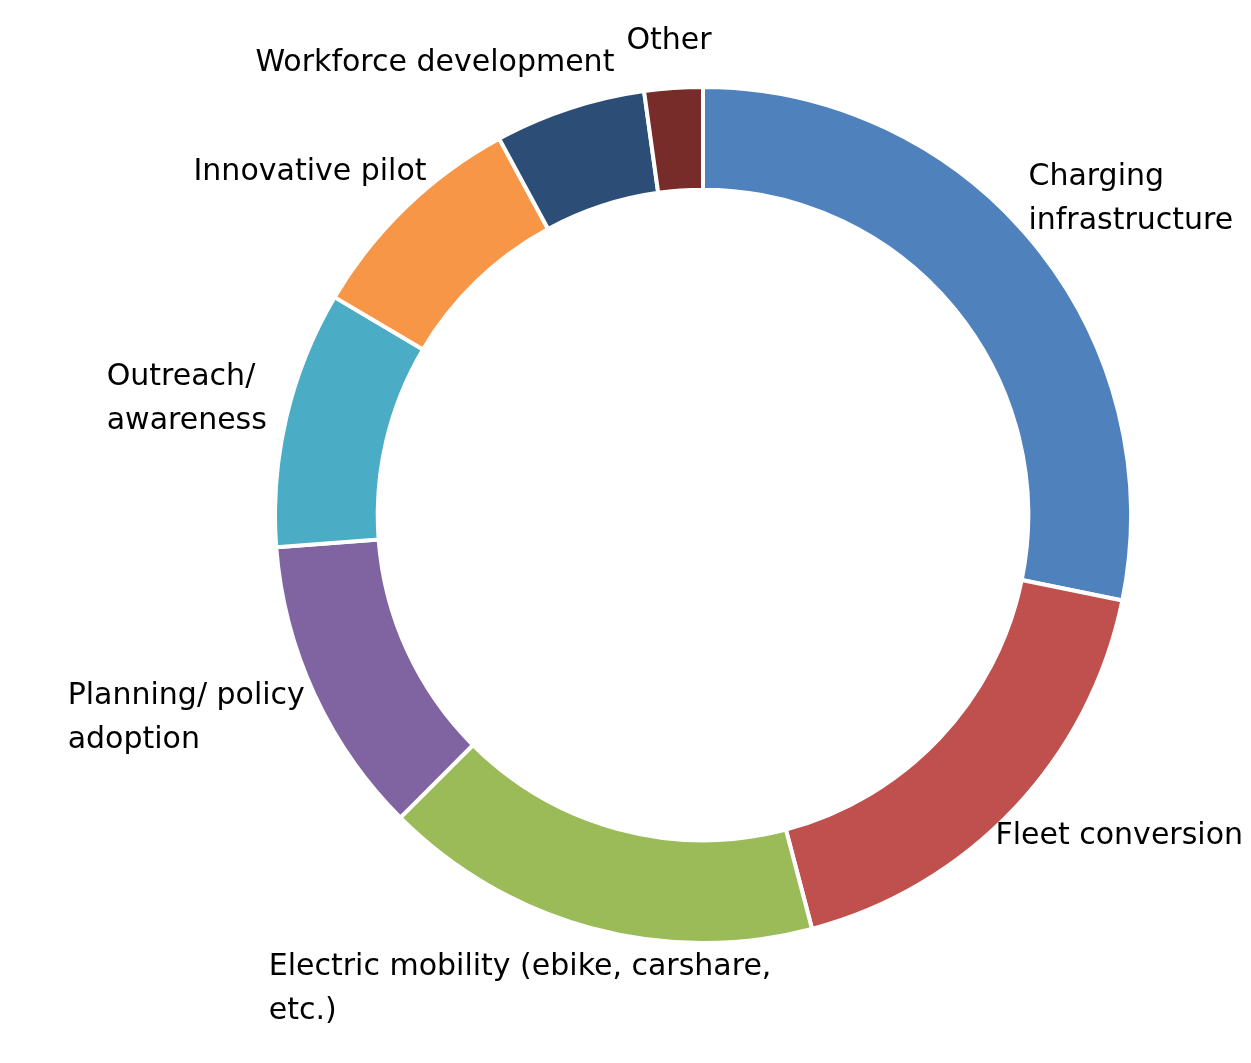 The height and width of the screenshot is (1063, 1251). I want to click on slice-label: Planning/ policy adoption, so click(186, 715).